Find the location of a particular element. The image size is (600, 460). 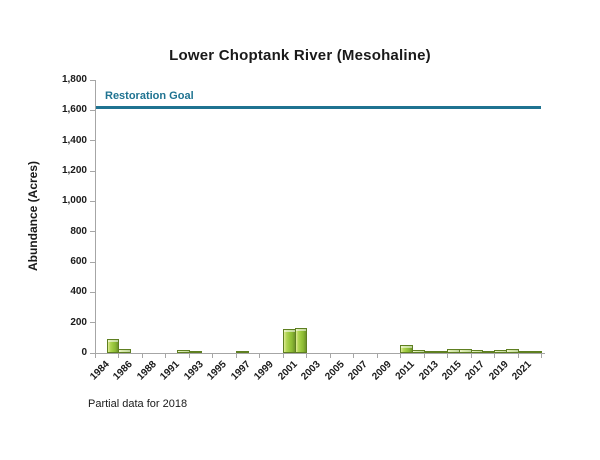

x-tick-label-1993: 1993 is located at coordinates (194, 371).